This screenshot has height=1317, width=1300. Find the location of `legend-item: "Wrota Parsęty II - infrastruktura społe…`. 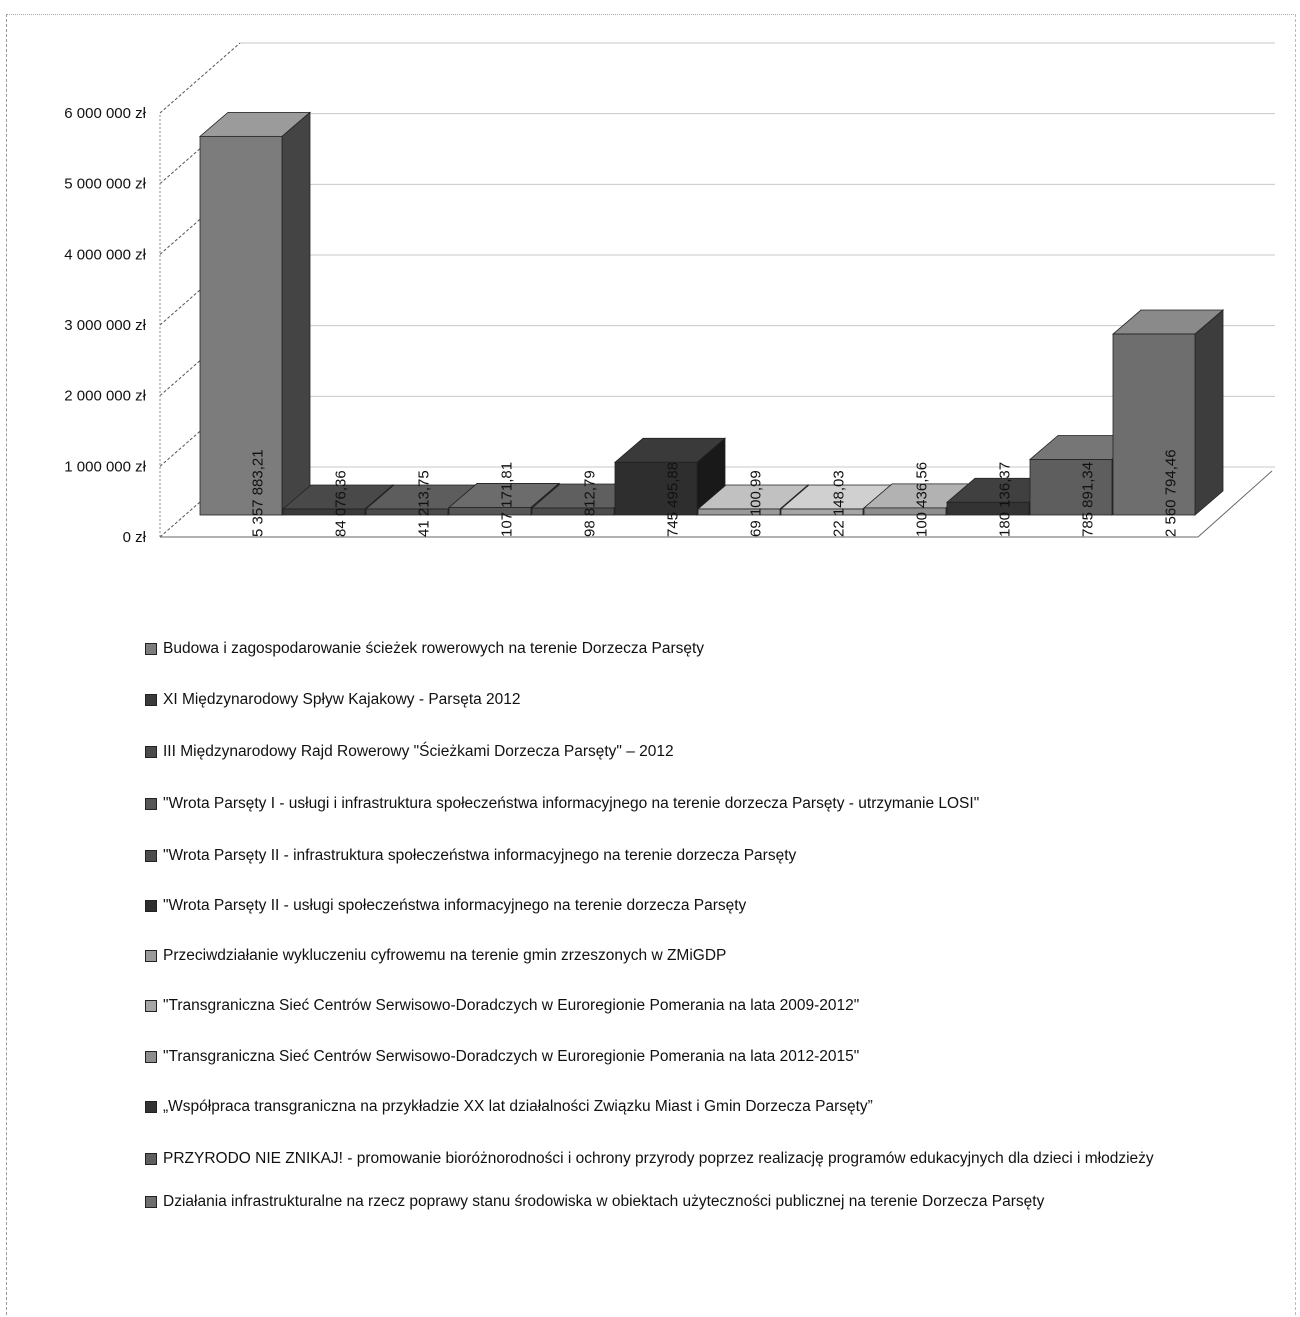

legend-item: "Wrota Parsęty II - infrastruktura społe… is located at coordinates (675, 855).